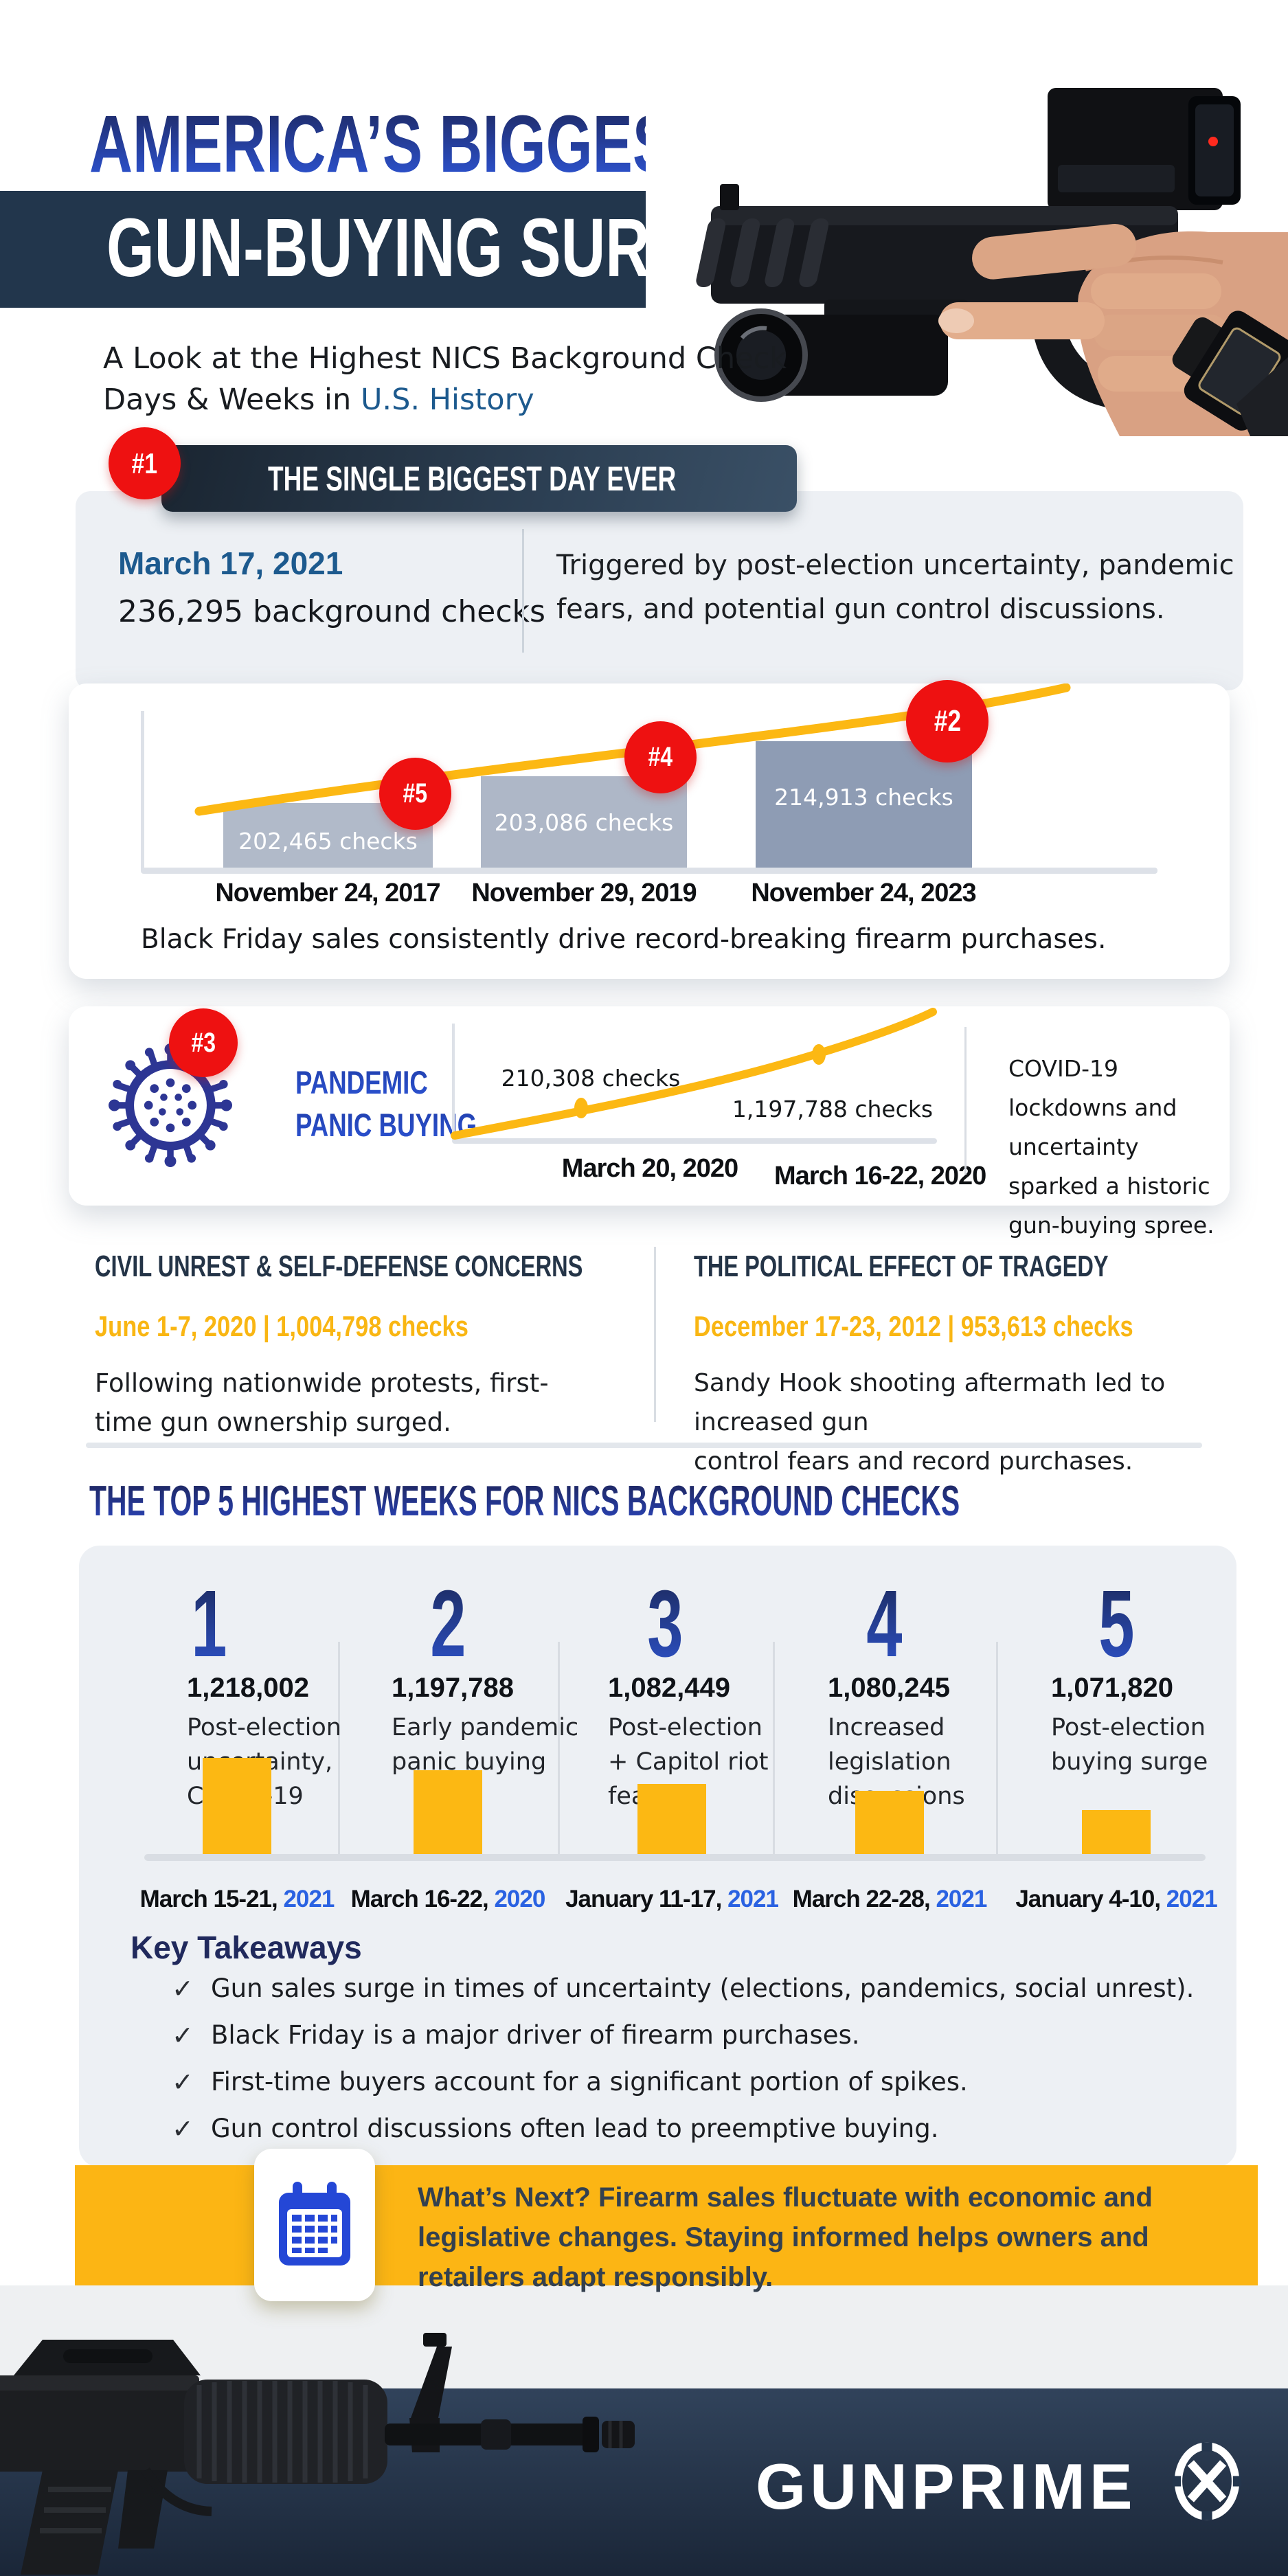 This screenshot has width=1288, height=2576. I want to click on pandemic-line-icon, so click(694, 1074).